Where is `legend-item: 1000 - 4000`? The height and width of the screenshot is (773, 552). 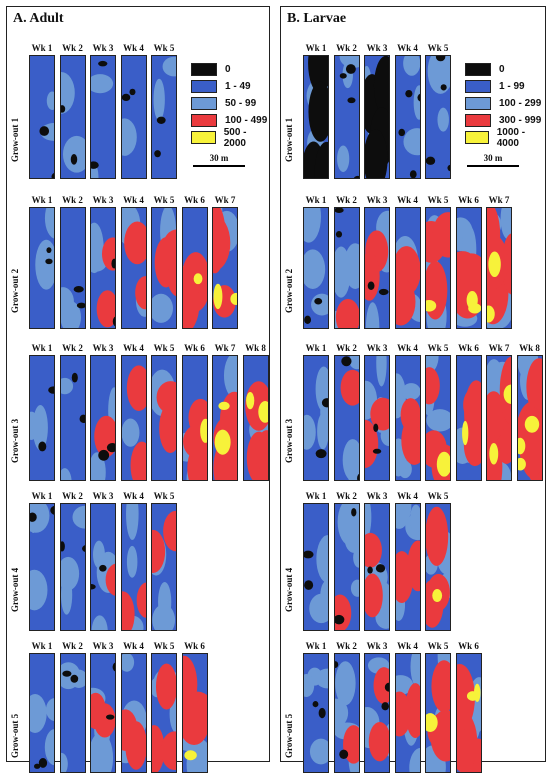 legend-item: 1000 - 4000 is located at coordinates (505, 138).